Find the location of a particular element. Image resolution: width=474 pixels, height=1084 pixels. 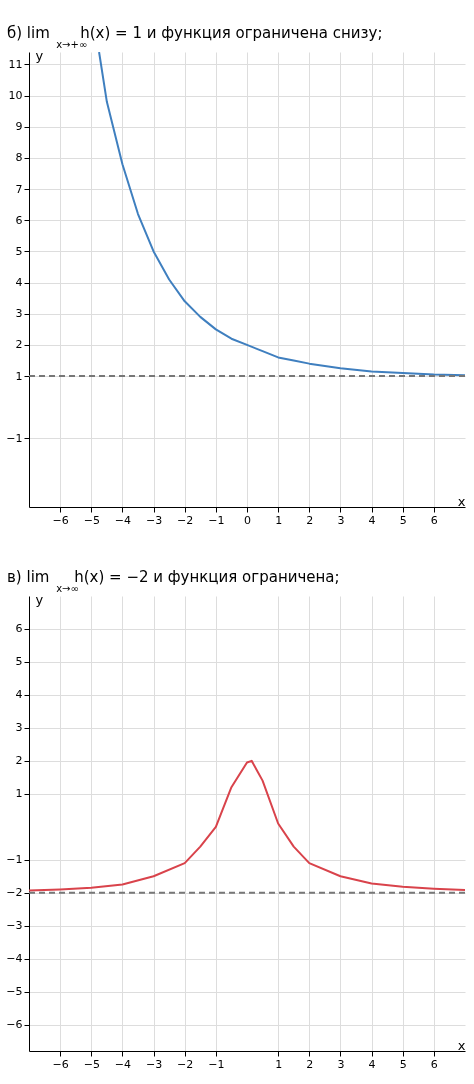

y-tick-label: 11 is located at coordinates (15, 64).